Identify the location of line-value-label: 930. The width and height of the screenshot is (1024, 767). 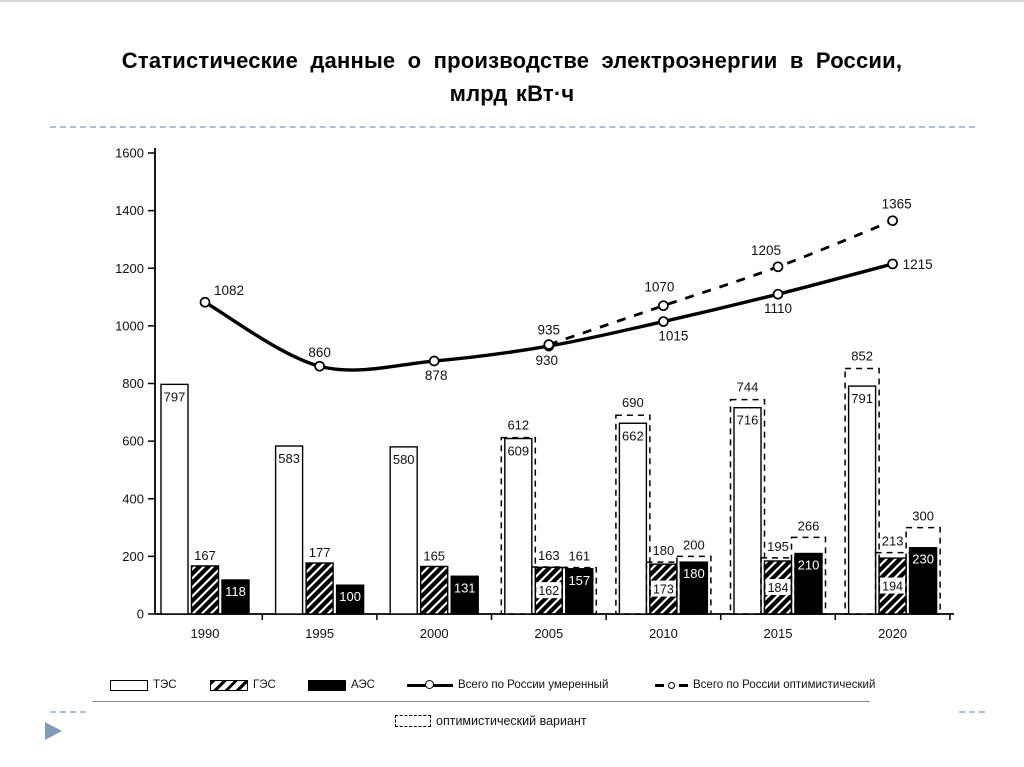
(547, 360).